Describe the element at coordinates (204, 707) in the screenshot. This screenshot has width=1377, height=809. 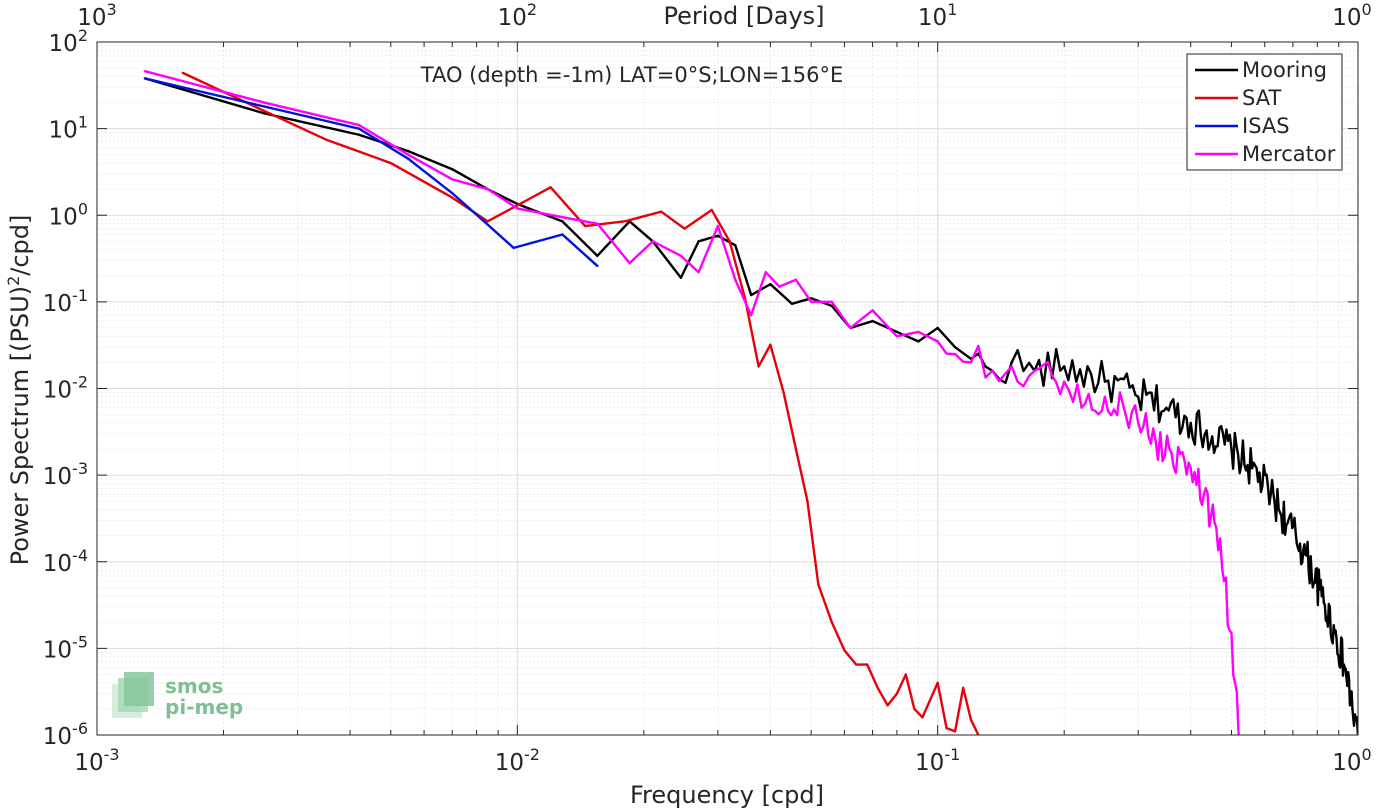
I see `logo-text-pimep: pi-mep` at that location.